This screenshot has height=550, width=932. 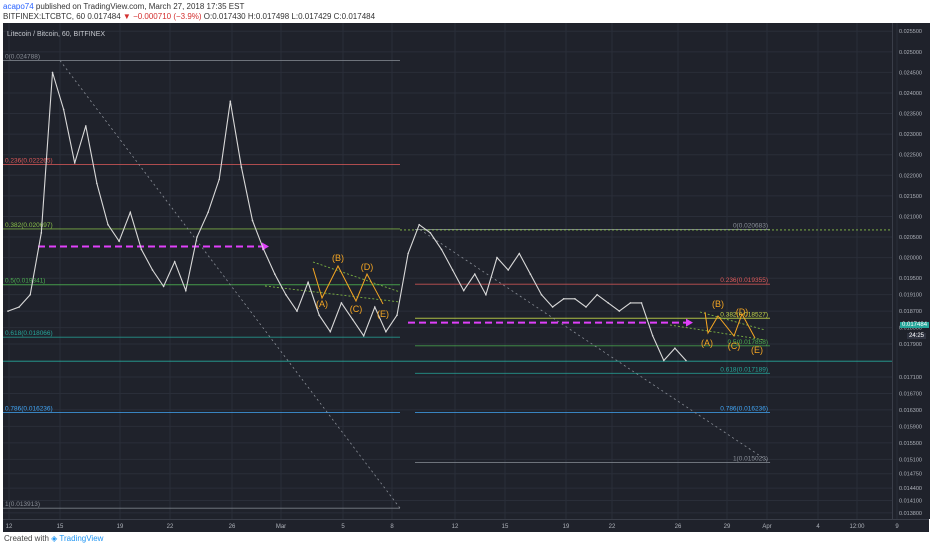 What do you see at coordinates (910, 53) in the screenshot?
I see `y-tick-label: 0.025000` at bounding box center [910, 53].